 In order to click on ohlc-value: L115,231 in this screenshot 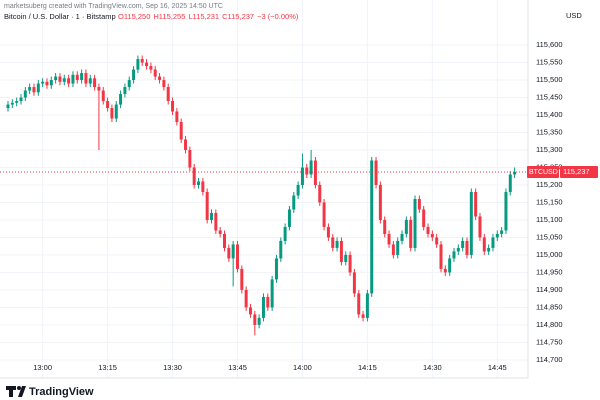, I will do `click(203, 16)`.